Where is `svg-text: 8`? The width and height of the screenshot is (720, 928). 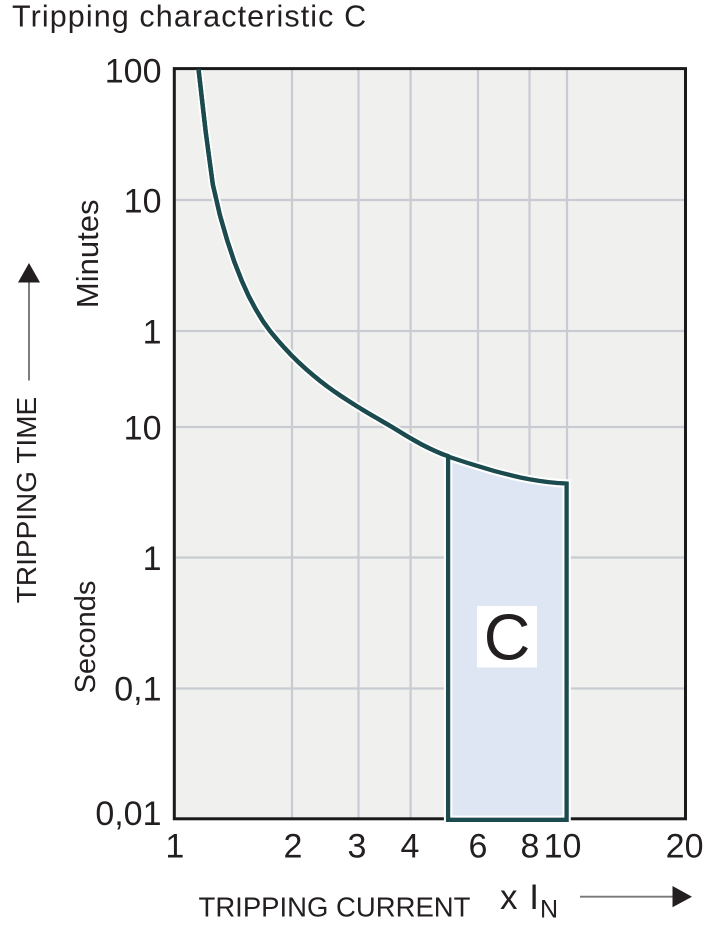
svg-text: 8 is located at coordinates (530, 846).